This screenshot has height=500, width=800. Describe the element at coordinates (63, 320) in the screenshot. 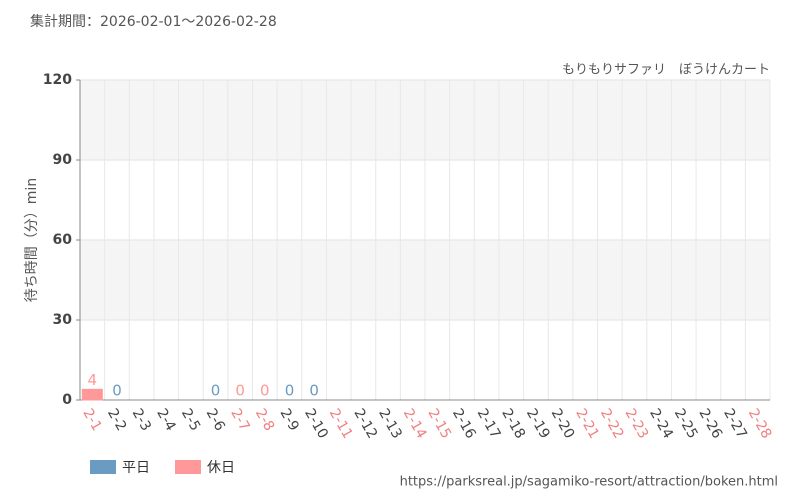

I see `y-tick-label: 30` at that location.